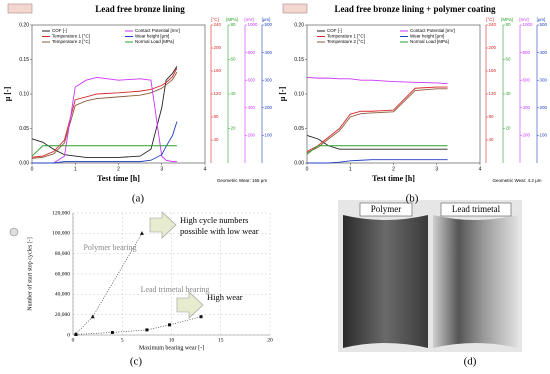 Image resolution: width=550 pixels, height=374 pixels. What do you see at coordinates (7, 93) in the screenshot?
I see `y-axis-label: μ [-]` at bounding box center [7, 93].